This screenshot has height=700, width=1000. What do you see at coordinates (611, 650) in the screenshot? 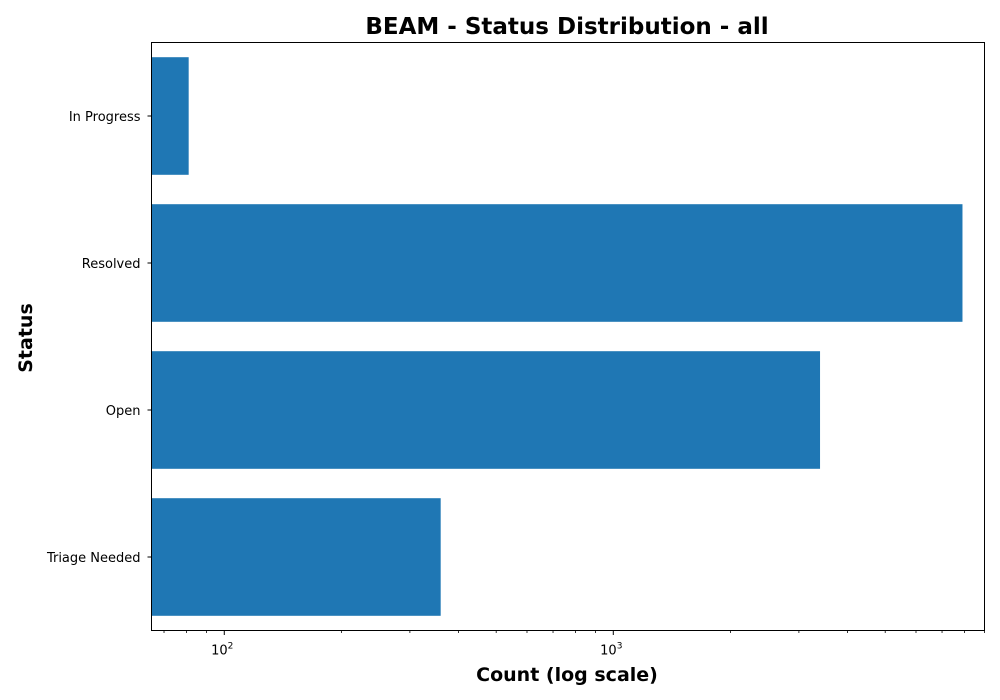
I see `x-tick-label: 10³` at bounding box center [611, 650].